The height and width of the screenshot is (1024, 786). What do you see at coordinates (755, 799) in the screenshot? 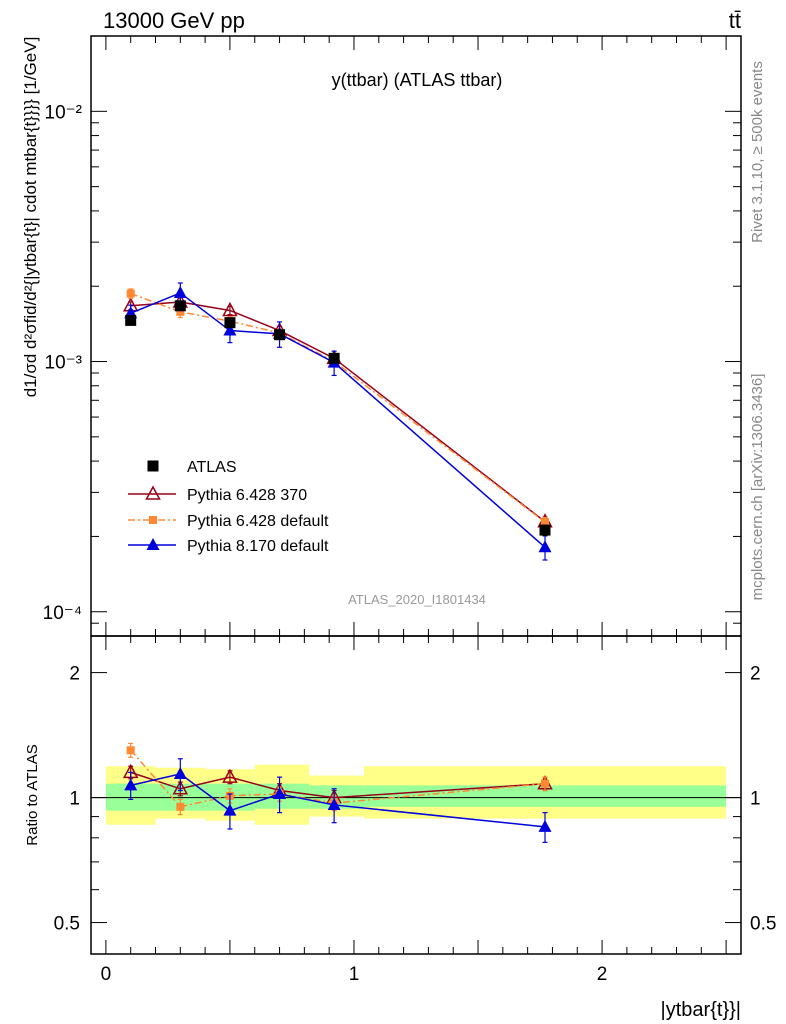
I see `ratio-y-tick-label-right: 1` at bounding box center [755, 799].